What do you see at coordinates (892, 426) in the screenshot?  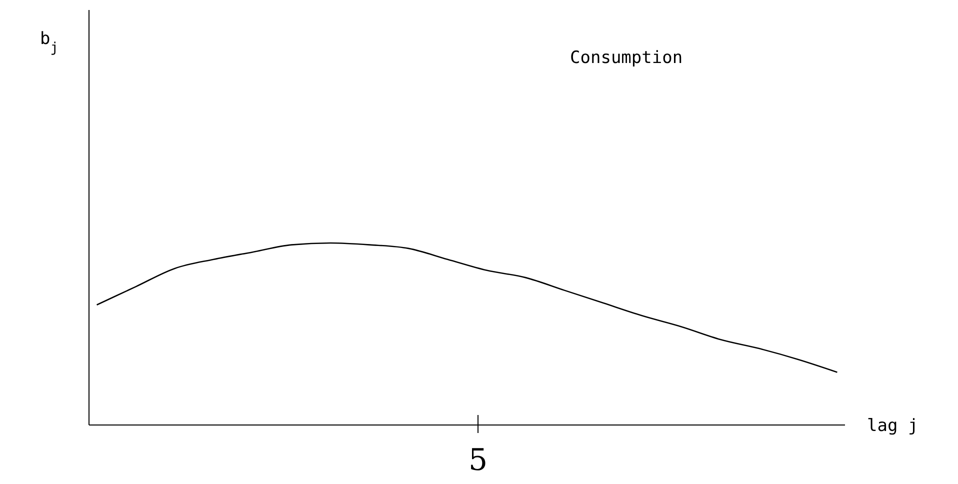 I see `x-axis-title: lag j` at bounding box center [892, 426].